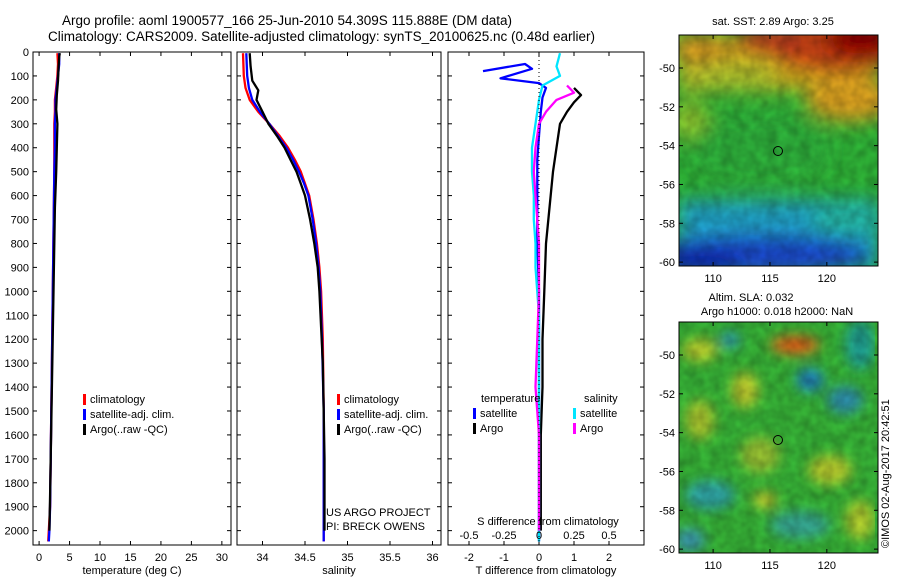 The width and height of the screenshot is (900, 580). I want to click on temperature-xtick-label: 15, so click(130, 558).